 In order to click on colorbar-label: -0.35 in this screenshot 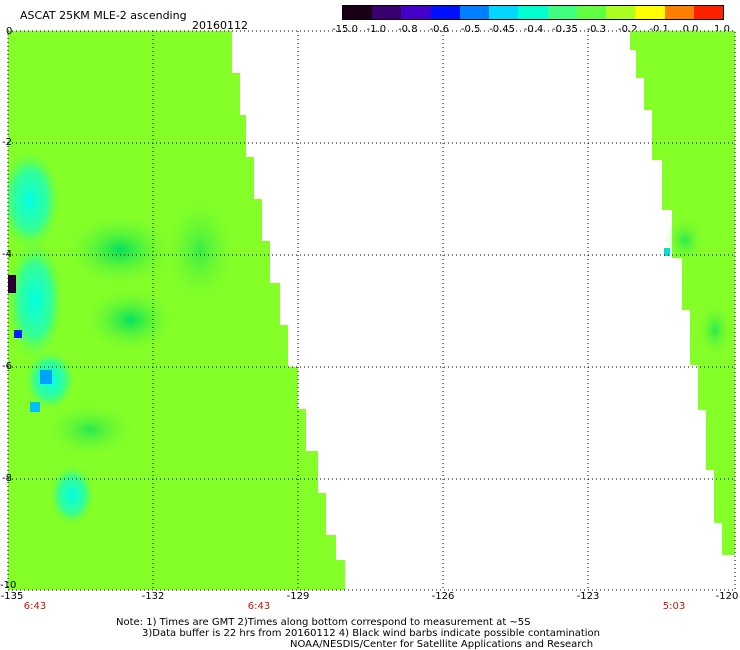, I will do `click(564, 29)`.